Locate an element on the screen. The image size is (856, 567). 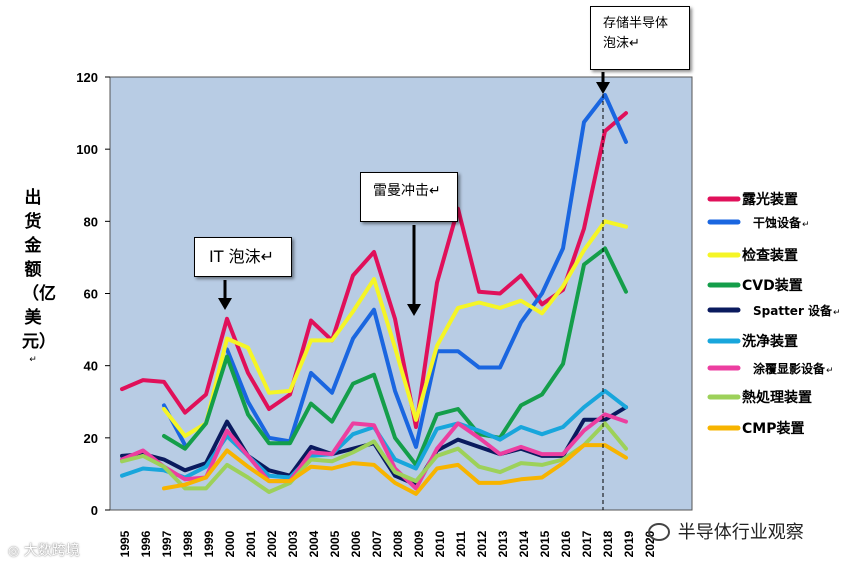
x-tick-label: 2007 is located at coordinates (377, 543).